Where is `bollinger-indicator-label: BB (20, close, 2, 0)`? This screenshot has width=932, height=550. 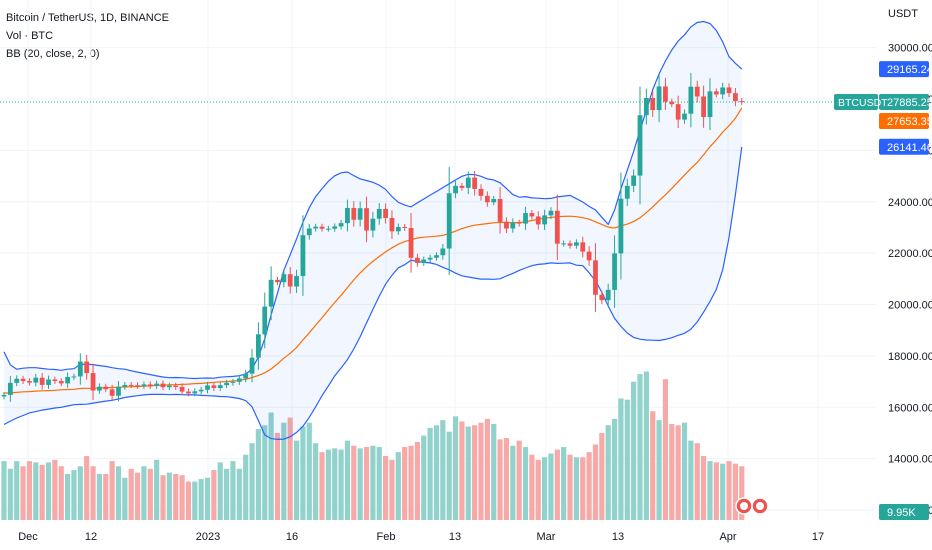 bollinger-indicator-label: BB (20, close, 2, 0) is located at coordinates (53, 54).